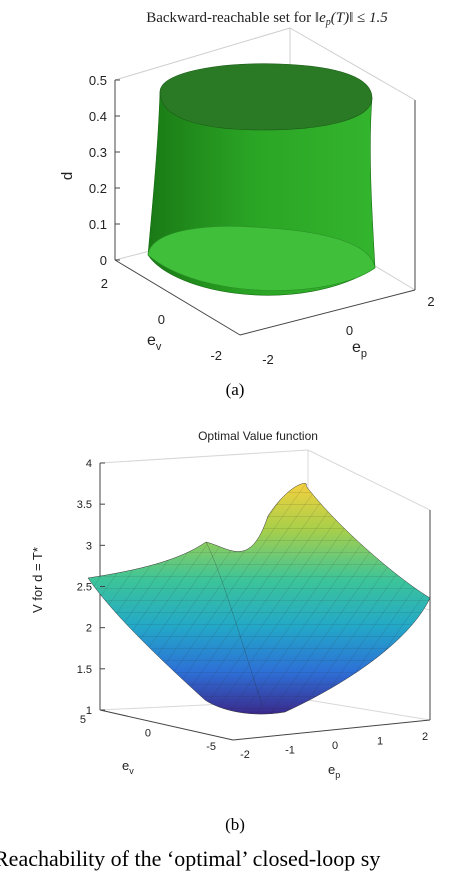 Image resolution: width=470 pixels, height=872 pixels. What do you see at coordinates (98, 80) in the screenshot?
I see `z-axis-tick-label: 0.5` at bounding box center [98, 80].